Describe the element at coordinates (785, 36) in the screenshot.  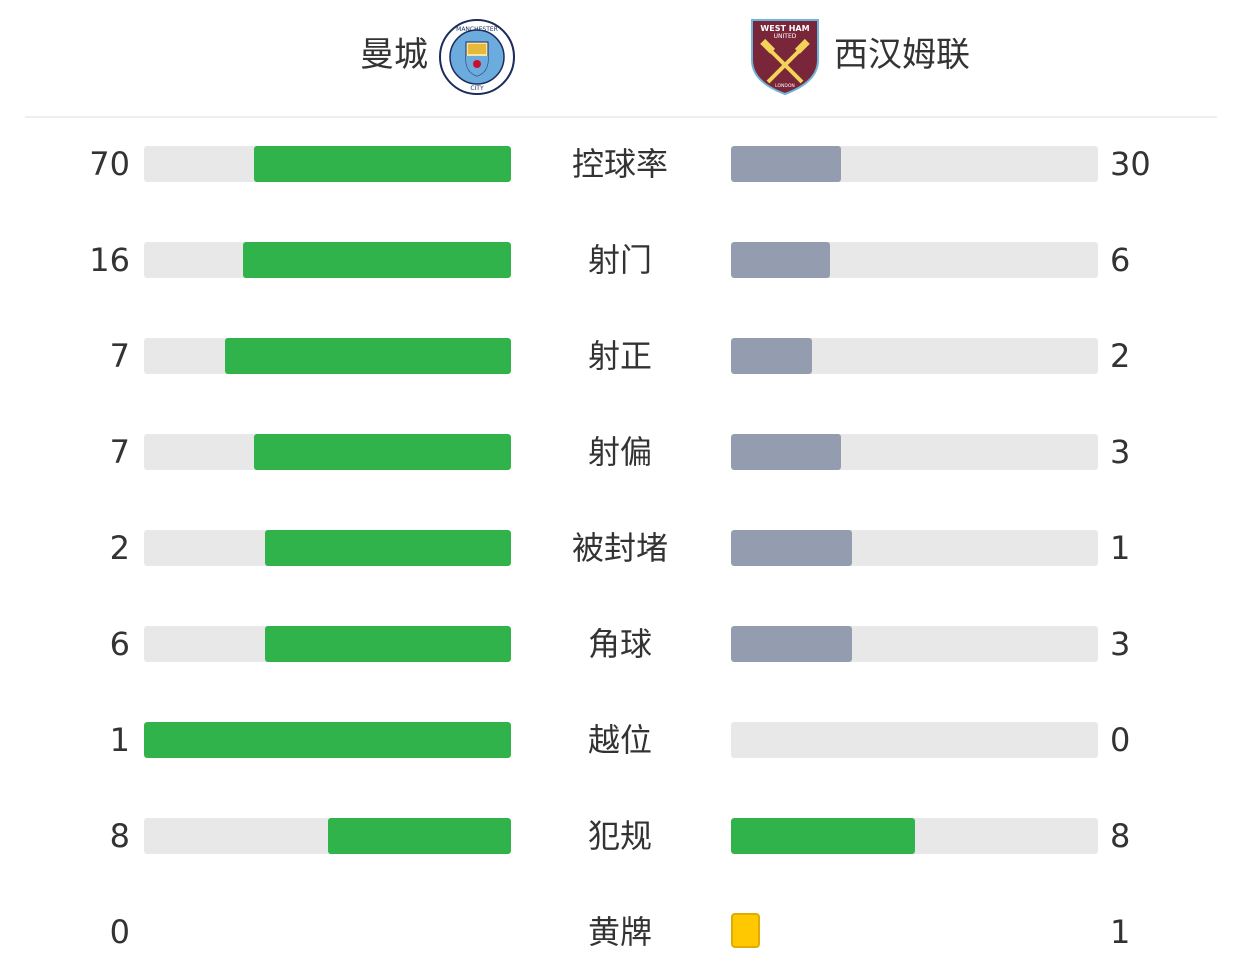
I see `svg-text: UNITED` at that location.